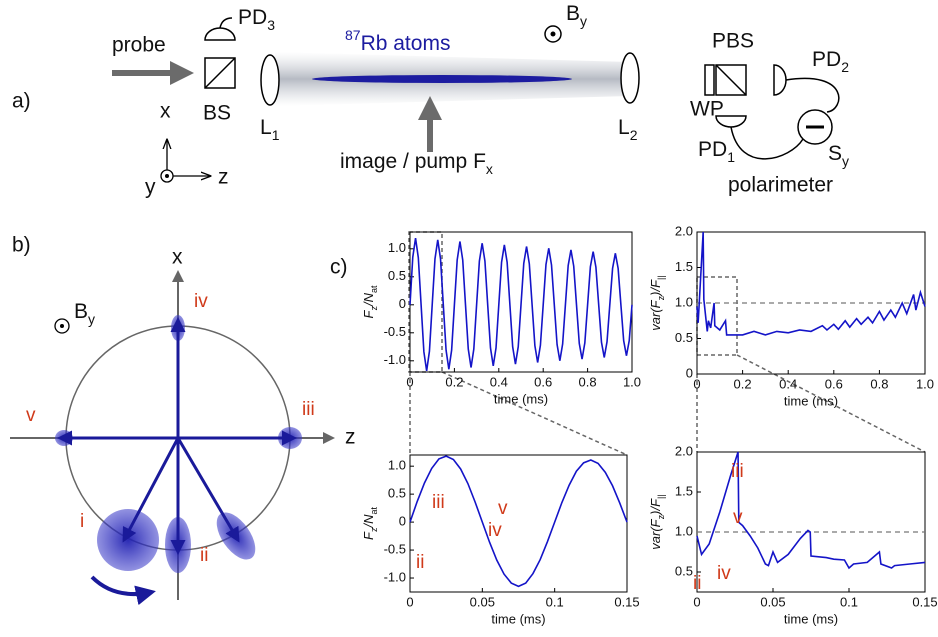  I want to click on pd1-label: PD1, so click(716, 151).